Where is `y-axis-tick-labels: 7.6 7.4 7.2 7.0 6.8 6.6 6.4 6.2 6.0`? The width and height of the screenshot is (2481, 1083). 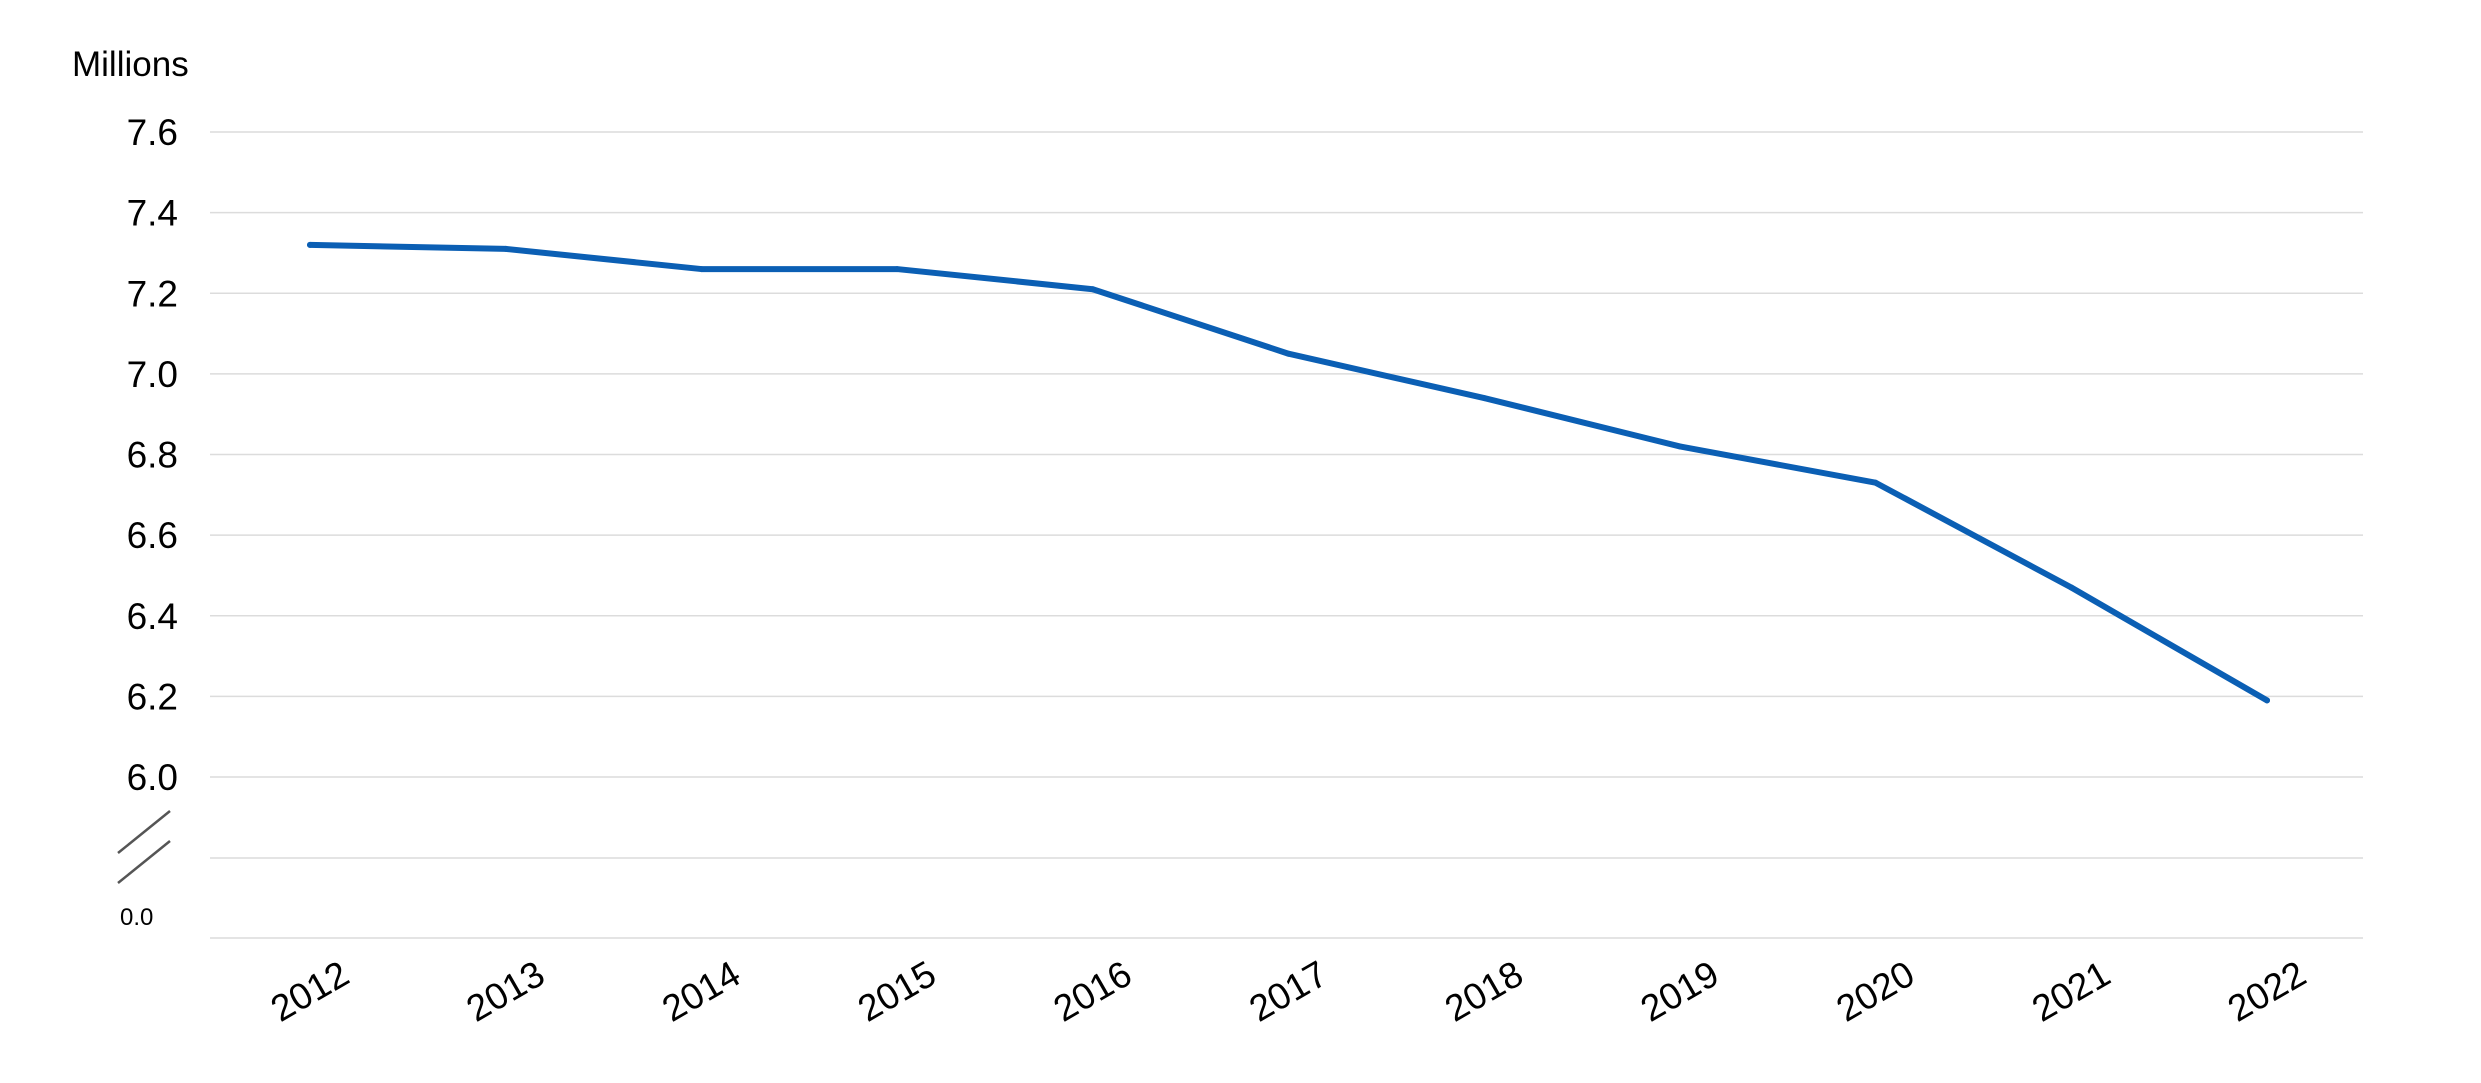 y-axis-tick-labels: 7.6 7.4 7.2 7.0 6.8 6.6 6.4 6.2 6.0 is located at coordinates (152, 455).